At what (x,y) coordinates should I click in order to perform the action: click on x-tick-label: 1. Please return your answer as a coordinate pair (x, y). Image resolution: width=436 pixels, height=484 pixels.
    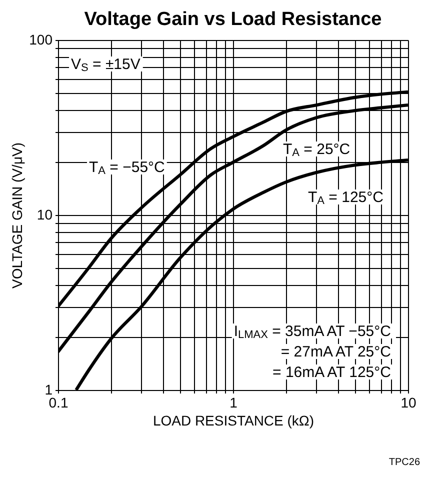
    Looking at the image, I should click on (234, 402).